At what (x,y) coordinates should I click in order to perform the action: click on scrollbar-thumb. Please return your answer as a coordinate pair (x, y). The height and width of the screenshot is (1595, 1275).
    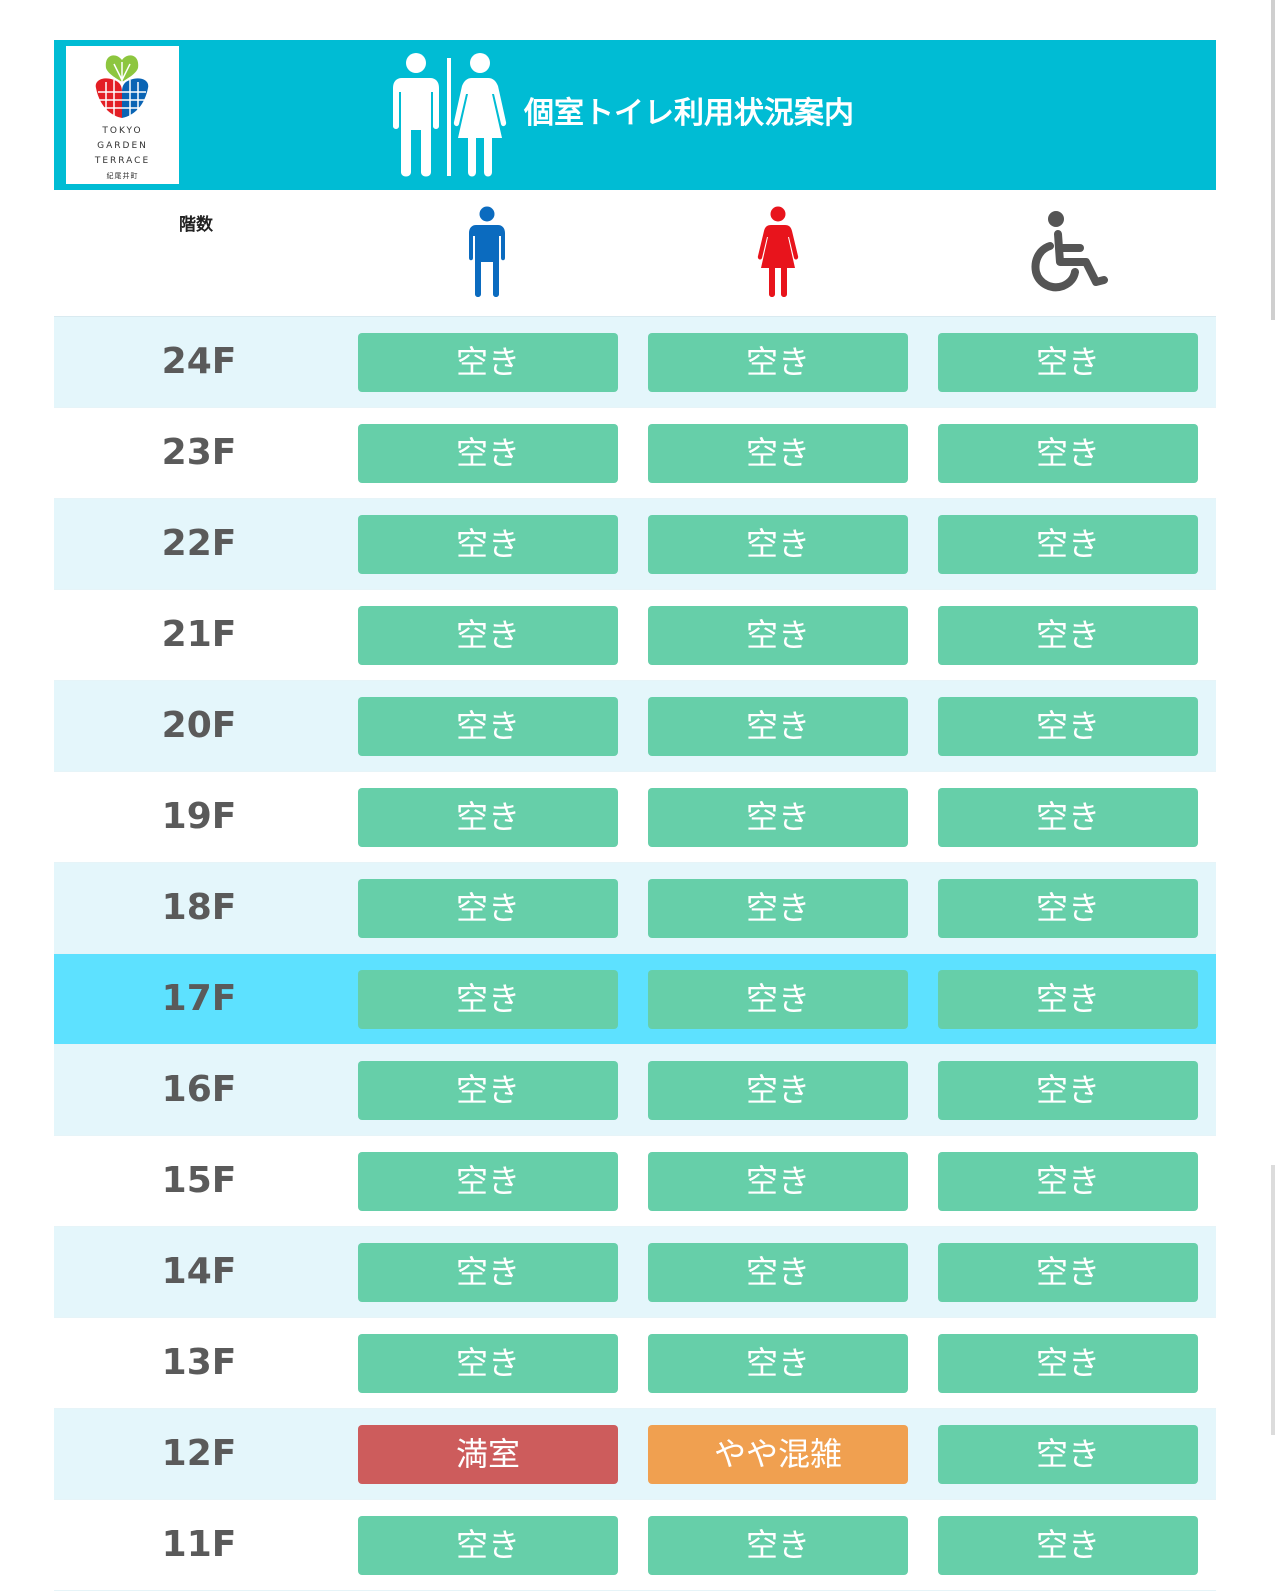
    Looking at the image, I should click on (1273, 160).